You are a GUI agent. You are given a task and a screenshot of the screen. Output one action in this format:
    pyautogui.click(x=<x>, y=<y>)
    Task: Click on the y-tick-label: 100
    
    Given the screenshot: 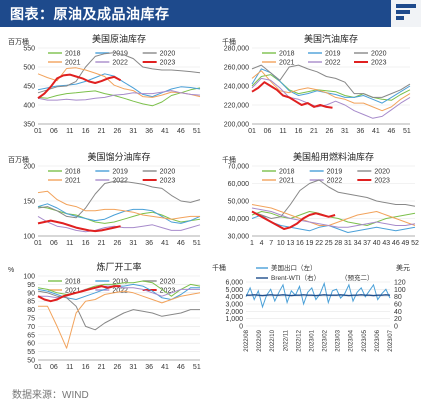 What is the action you would take?
    pyautogui.click(x=29, y=237)
    